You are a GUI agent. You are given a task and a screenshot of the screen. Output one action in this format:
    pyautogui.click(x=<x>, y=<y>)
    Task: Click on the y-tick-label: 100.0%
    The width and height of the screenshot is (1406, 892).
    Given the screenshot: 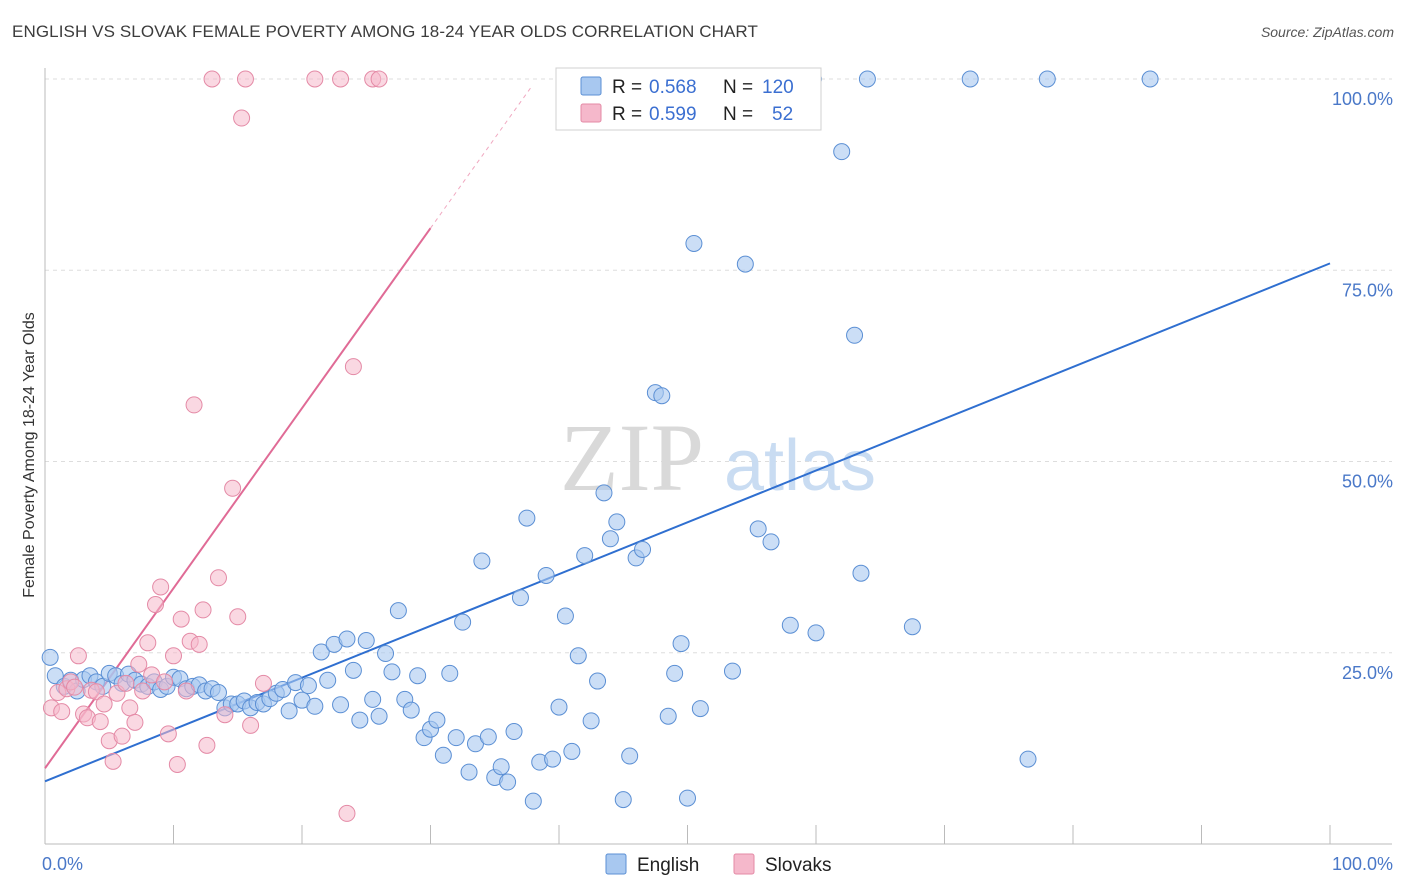 What is the action you would take?
    pyautogui.click(x=1362, y=99)
    